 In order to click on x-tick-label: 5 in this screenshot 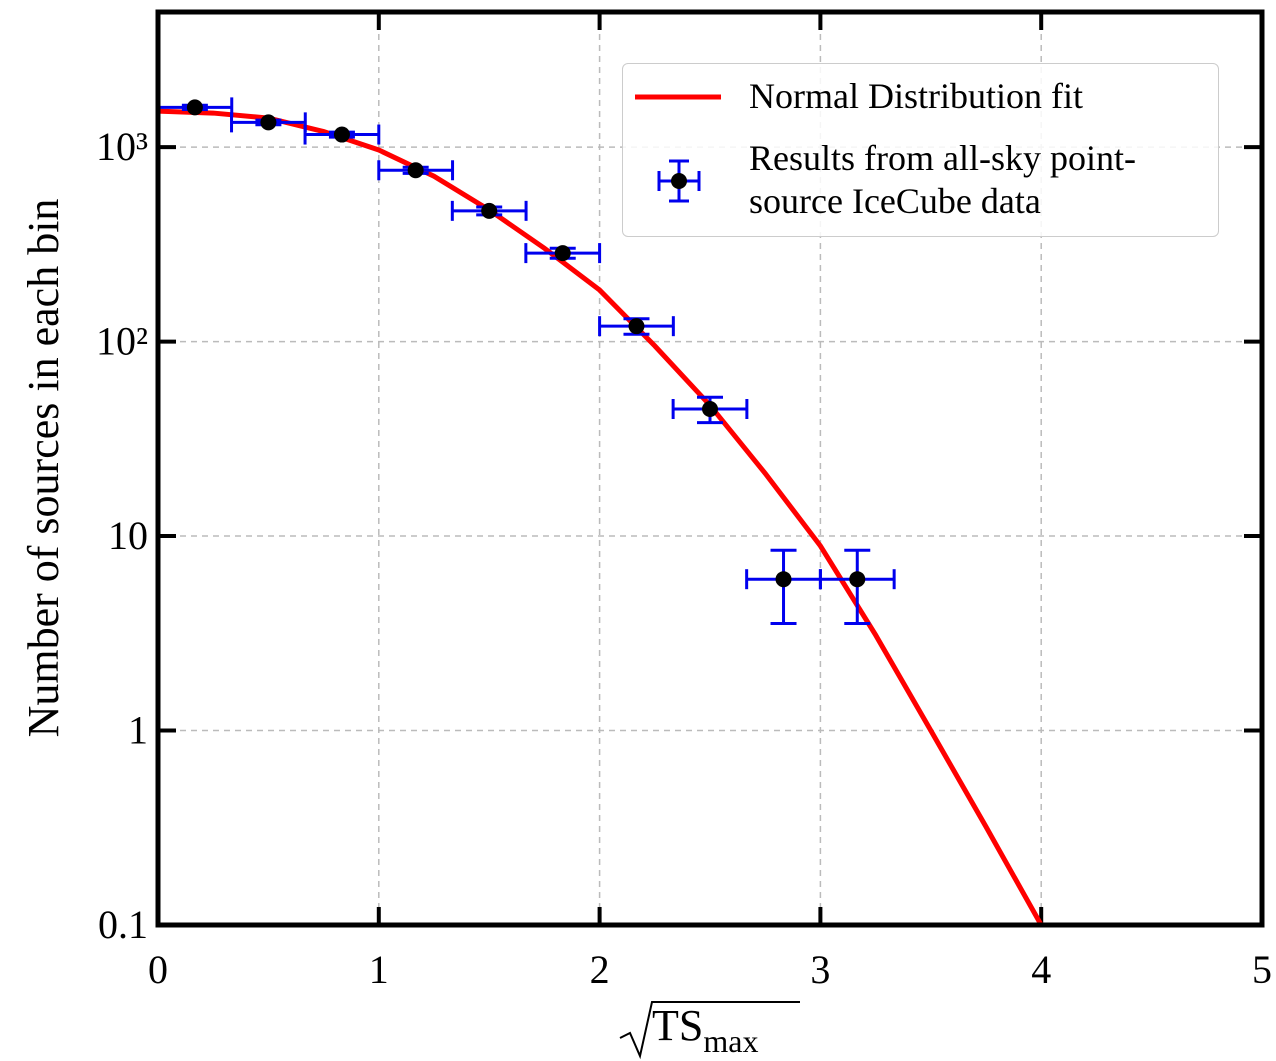, I will do `click(1262, 969)`.